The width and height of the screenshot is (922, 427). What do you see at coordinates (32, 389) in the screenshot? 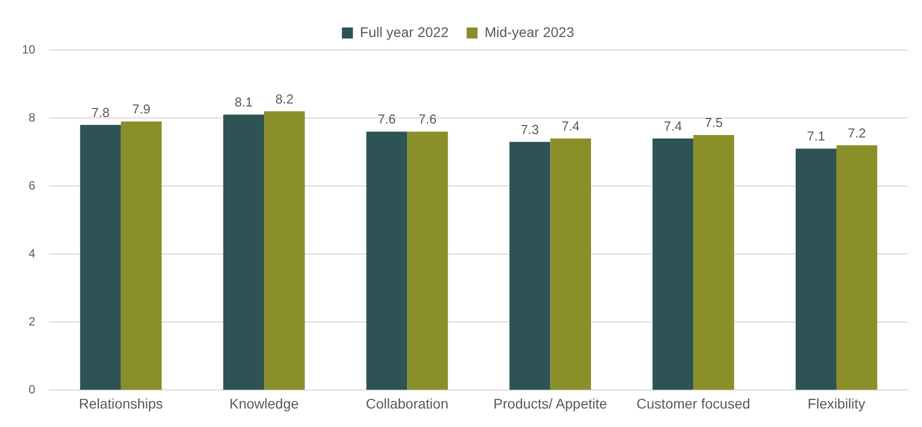
I see `y-tick-label: 0` at bounding box center [32, 389].